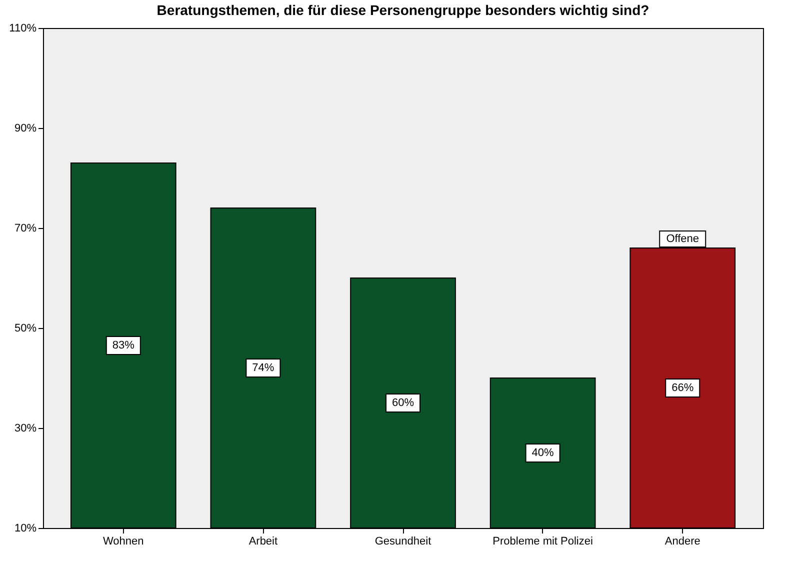 The width and height of the screenshot is (801, 582). I want to click on data-label: 74%, so click(263, 368).